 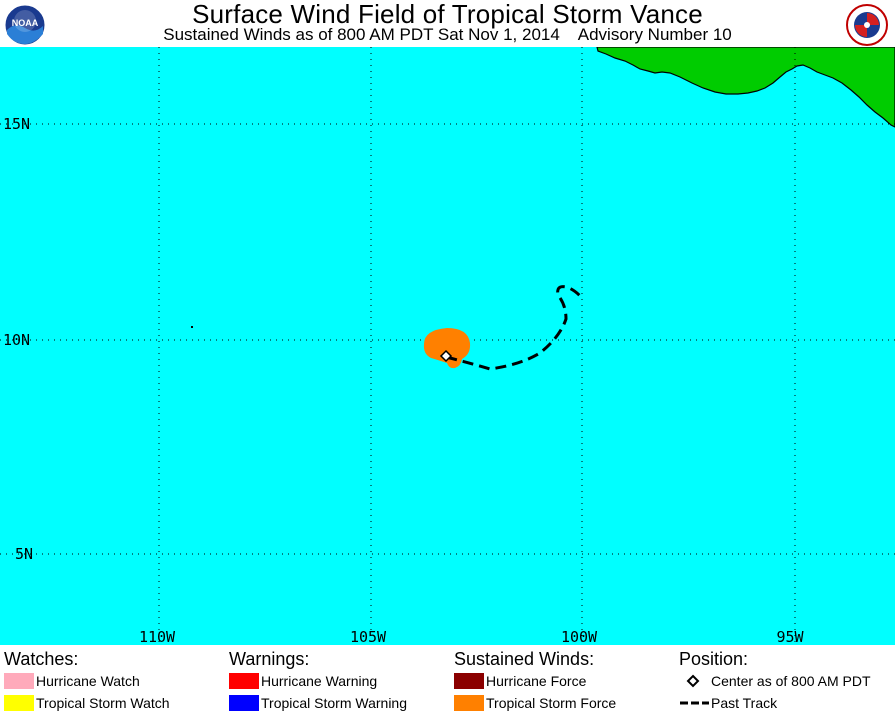 I want to click on lat-label-5n: 5N, so click(x=24, y=554).